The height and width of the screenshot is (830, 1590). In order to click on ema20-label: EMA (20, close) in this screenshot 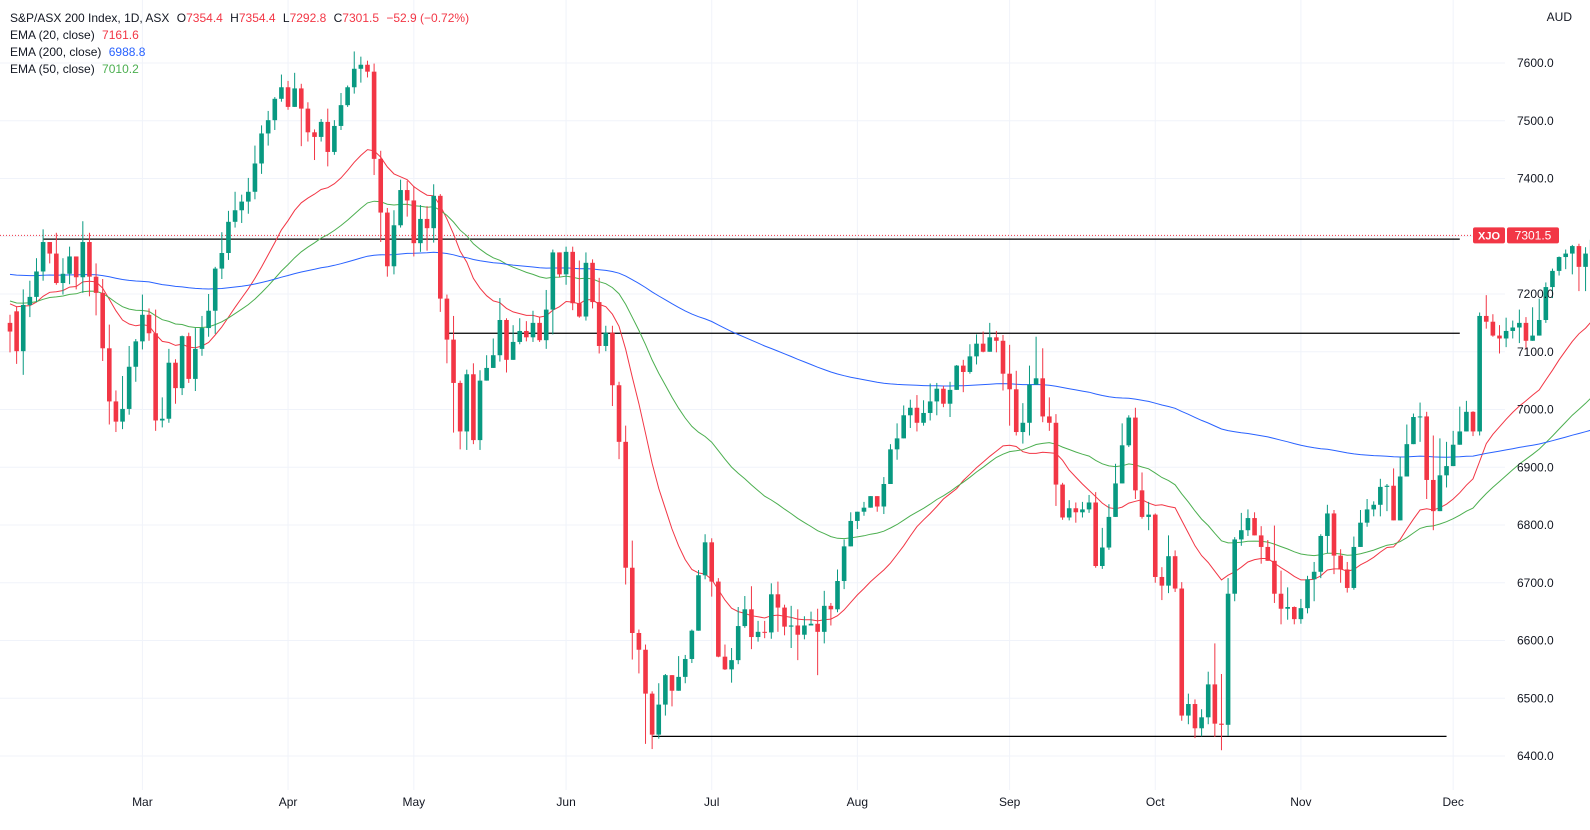, I will do `click(52, 35)`.